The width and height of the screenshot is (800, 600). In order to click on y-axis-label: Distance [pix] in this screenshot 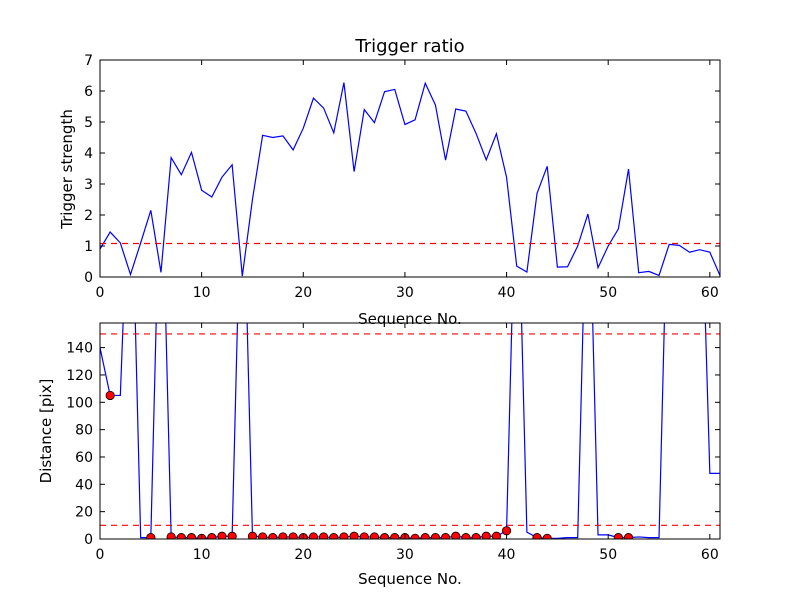, I will do `click(46, 431)`.